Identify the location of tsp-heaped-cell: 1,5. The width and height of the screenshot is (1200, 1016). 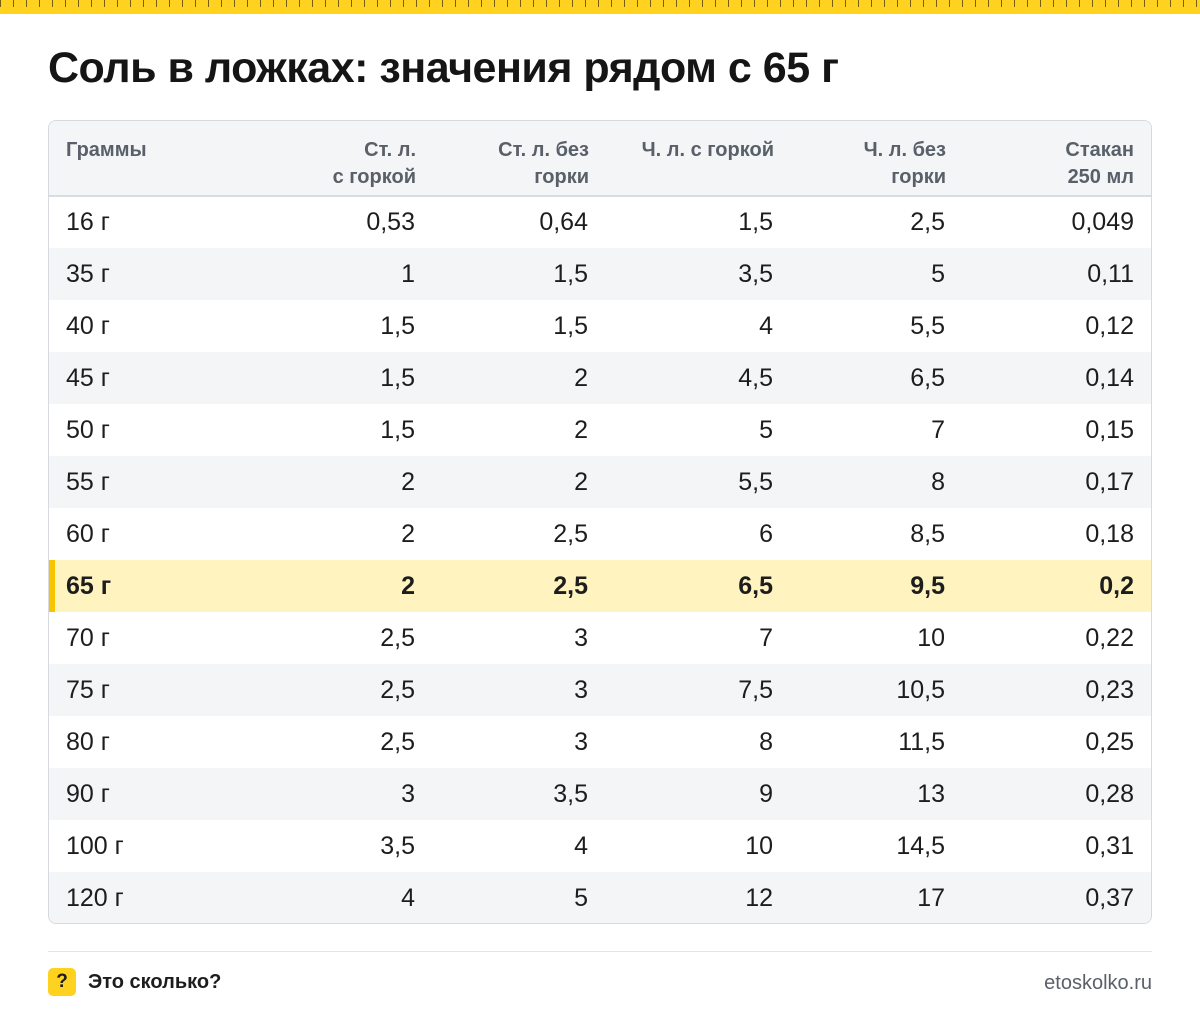
(755, 222).